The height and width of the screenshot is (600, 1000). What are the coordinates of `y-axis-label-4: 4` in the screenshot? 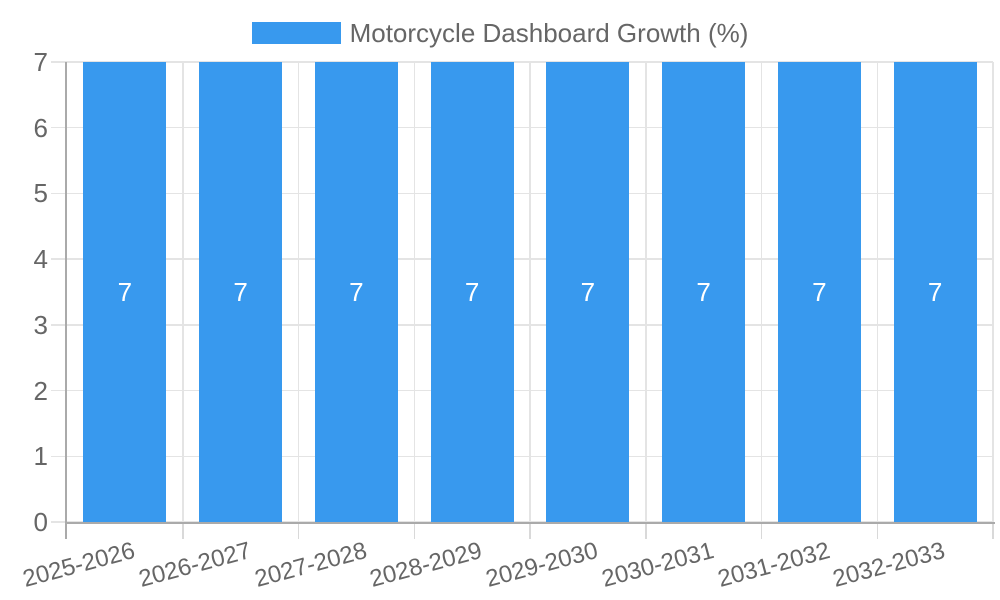 It's located at (40, 259).